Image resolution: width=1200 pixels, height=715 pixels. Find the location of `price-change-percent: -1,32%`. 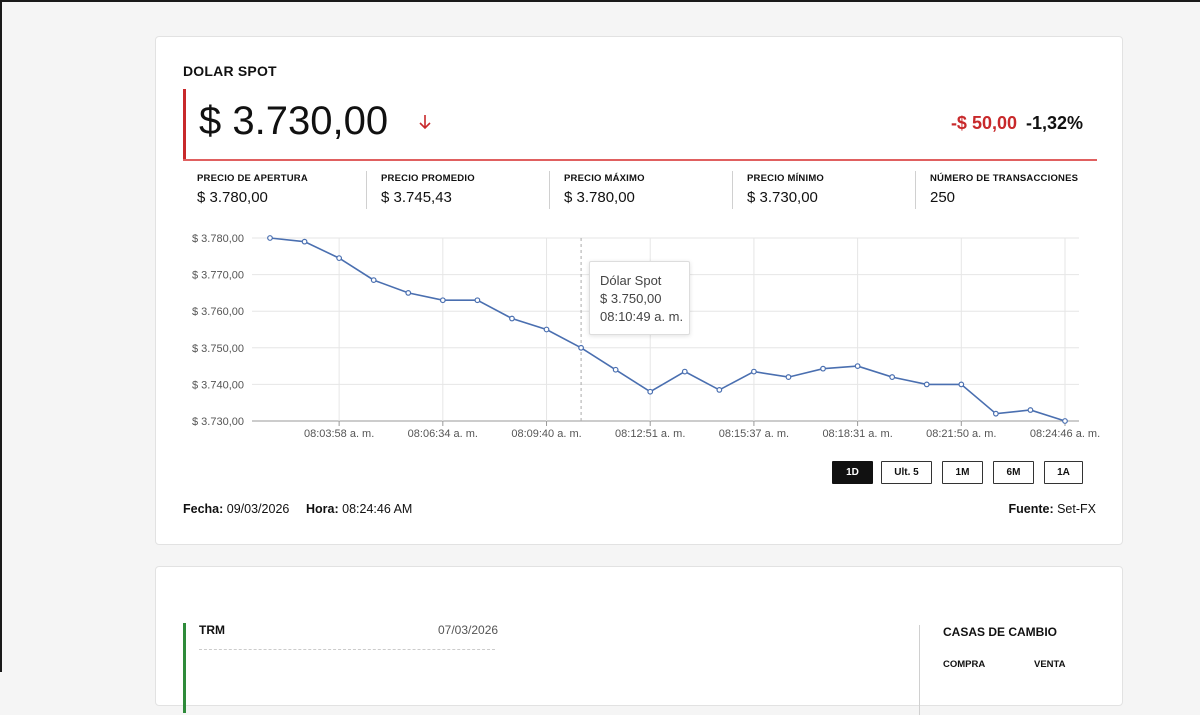

price-change-percent: -1,32% is located at coordinates (1054, 123).